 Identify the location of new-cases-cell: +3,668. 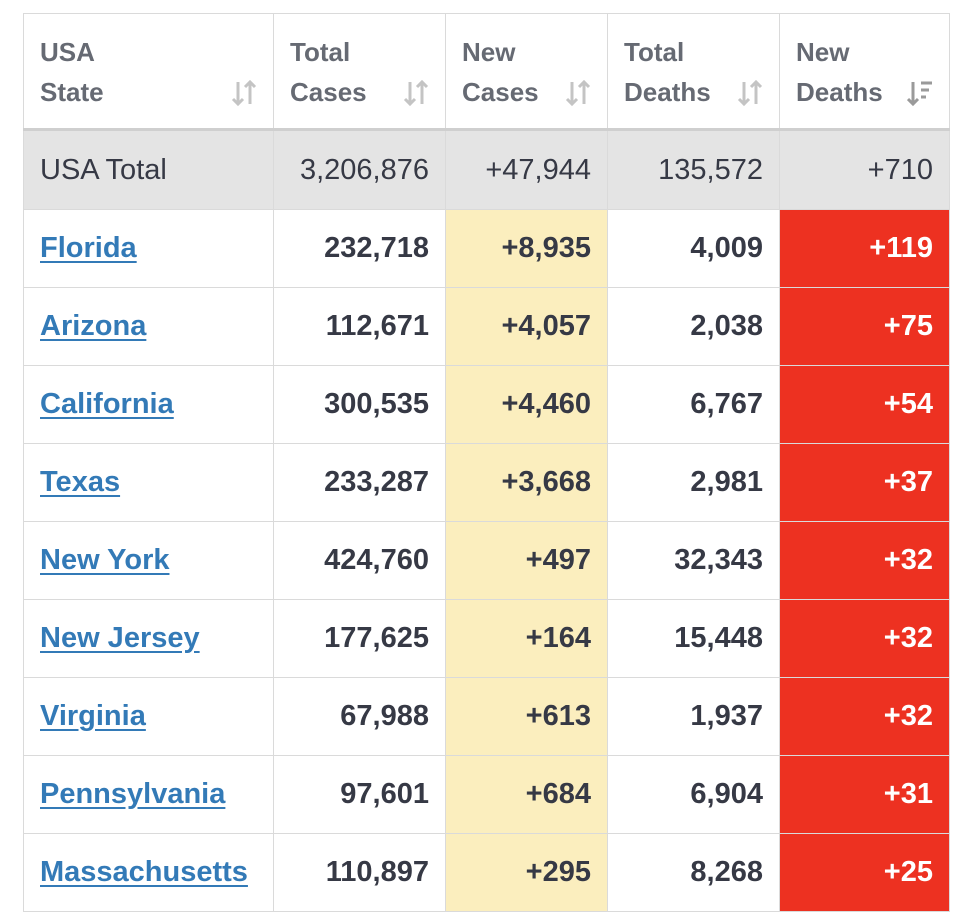
(526, 482).